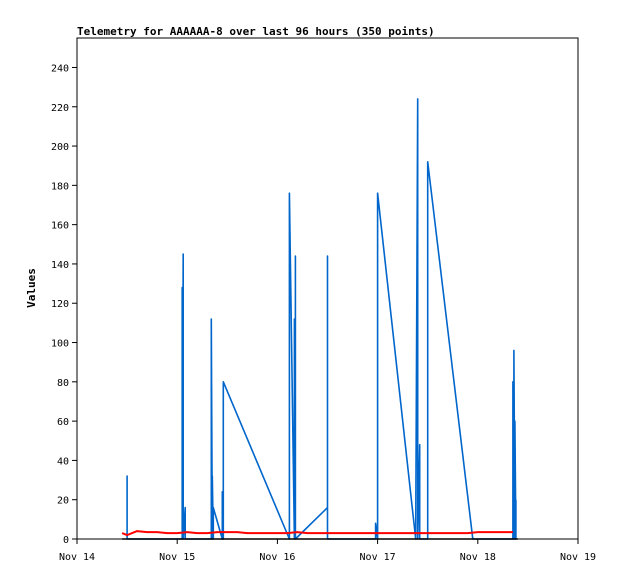 Image resolution: width=618 pixels, height=584 pixels. What do you see at coordinates (177, 557) in the screenshot?
I see `x-tick-label: Nov 15` at bounding box center [177, 557].